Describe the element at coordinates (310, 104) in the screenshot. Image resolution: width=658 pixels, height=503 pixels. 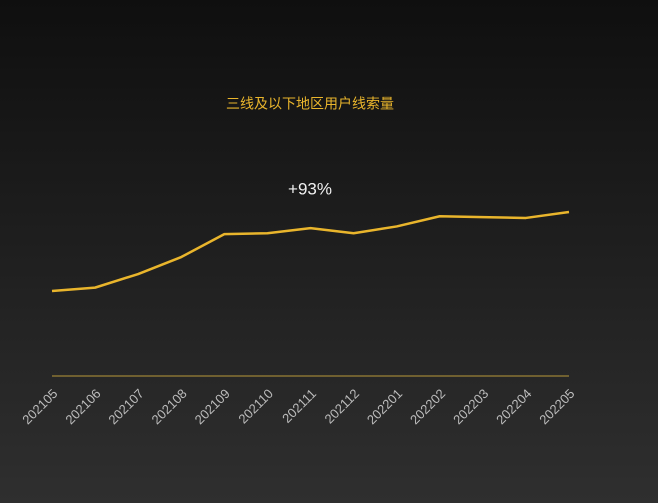
I see `chart-title: 三线及以下地区用户线索量` at that location.